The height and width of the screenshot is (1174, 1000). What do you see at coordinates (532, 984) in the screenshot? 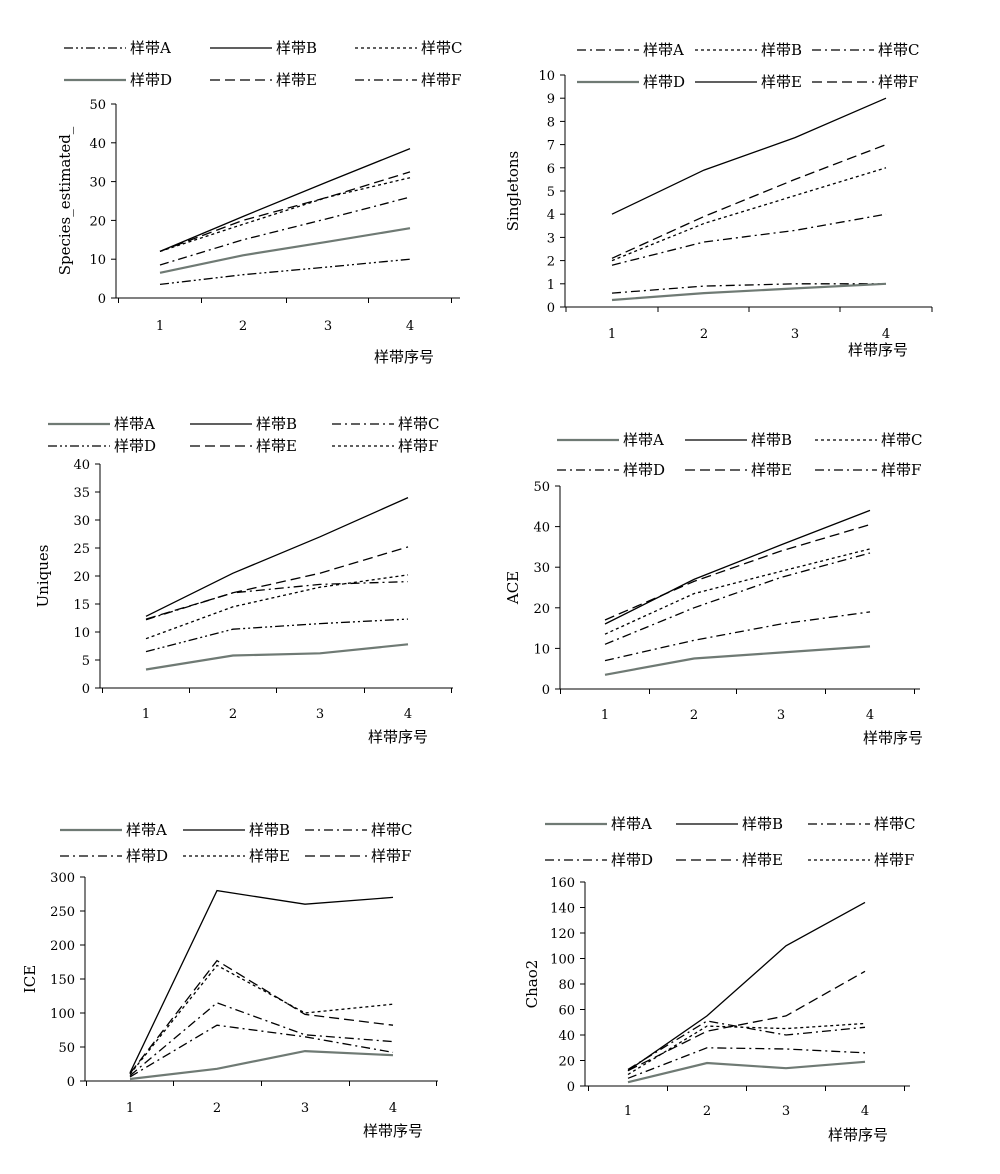
I see `y-axis-label: Chao2` at bounding box center [532, 984].